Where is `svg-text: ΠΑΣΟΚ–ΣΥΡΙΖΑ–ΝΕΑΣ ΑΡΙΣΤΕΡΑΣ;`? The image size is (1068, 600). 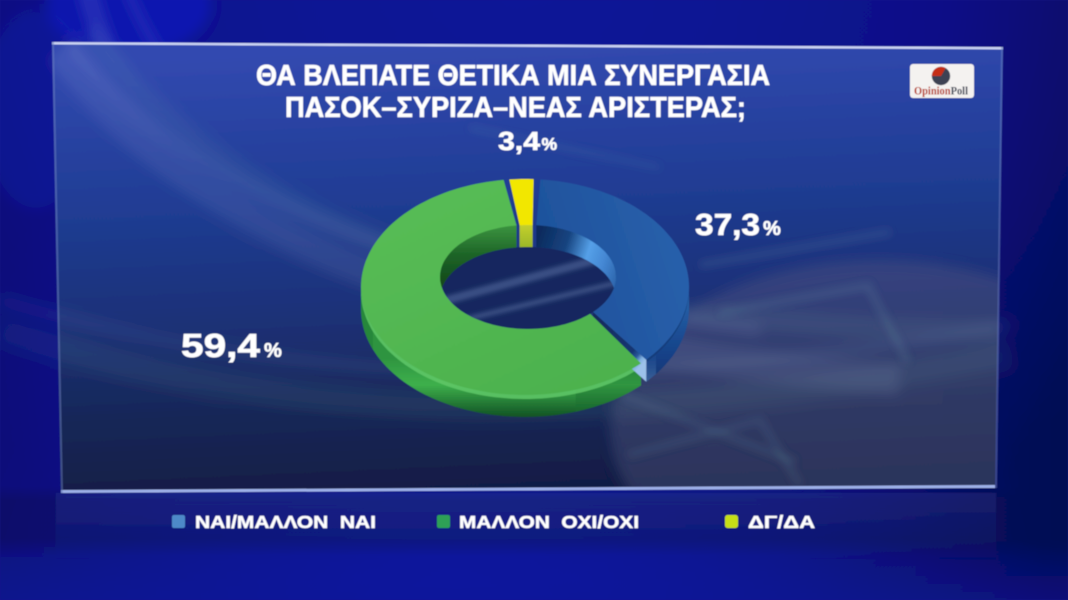
svg-text: ΠΑΣΟΚ–ΣΥΡΙΖΑ–ΝΕΑΣ ΑΡΙΣΤΕΡΑΣ; is located at coordinates (515, 108).